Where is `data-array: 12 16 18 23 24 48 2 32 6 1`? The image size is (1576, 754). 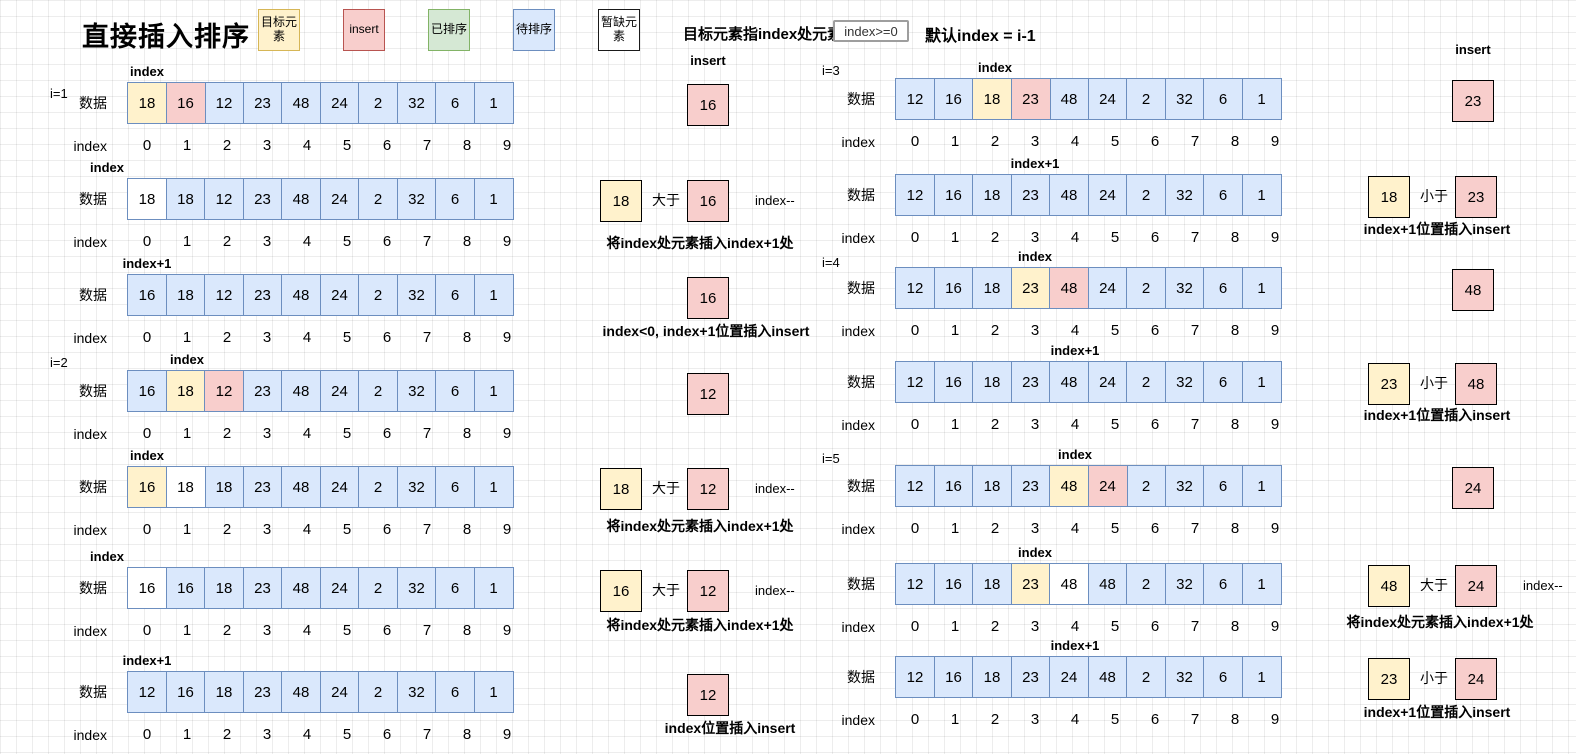 data-array: 12 16 18 23 24 48 2 32 6 1 is located at coordinates (1088, 677).